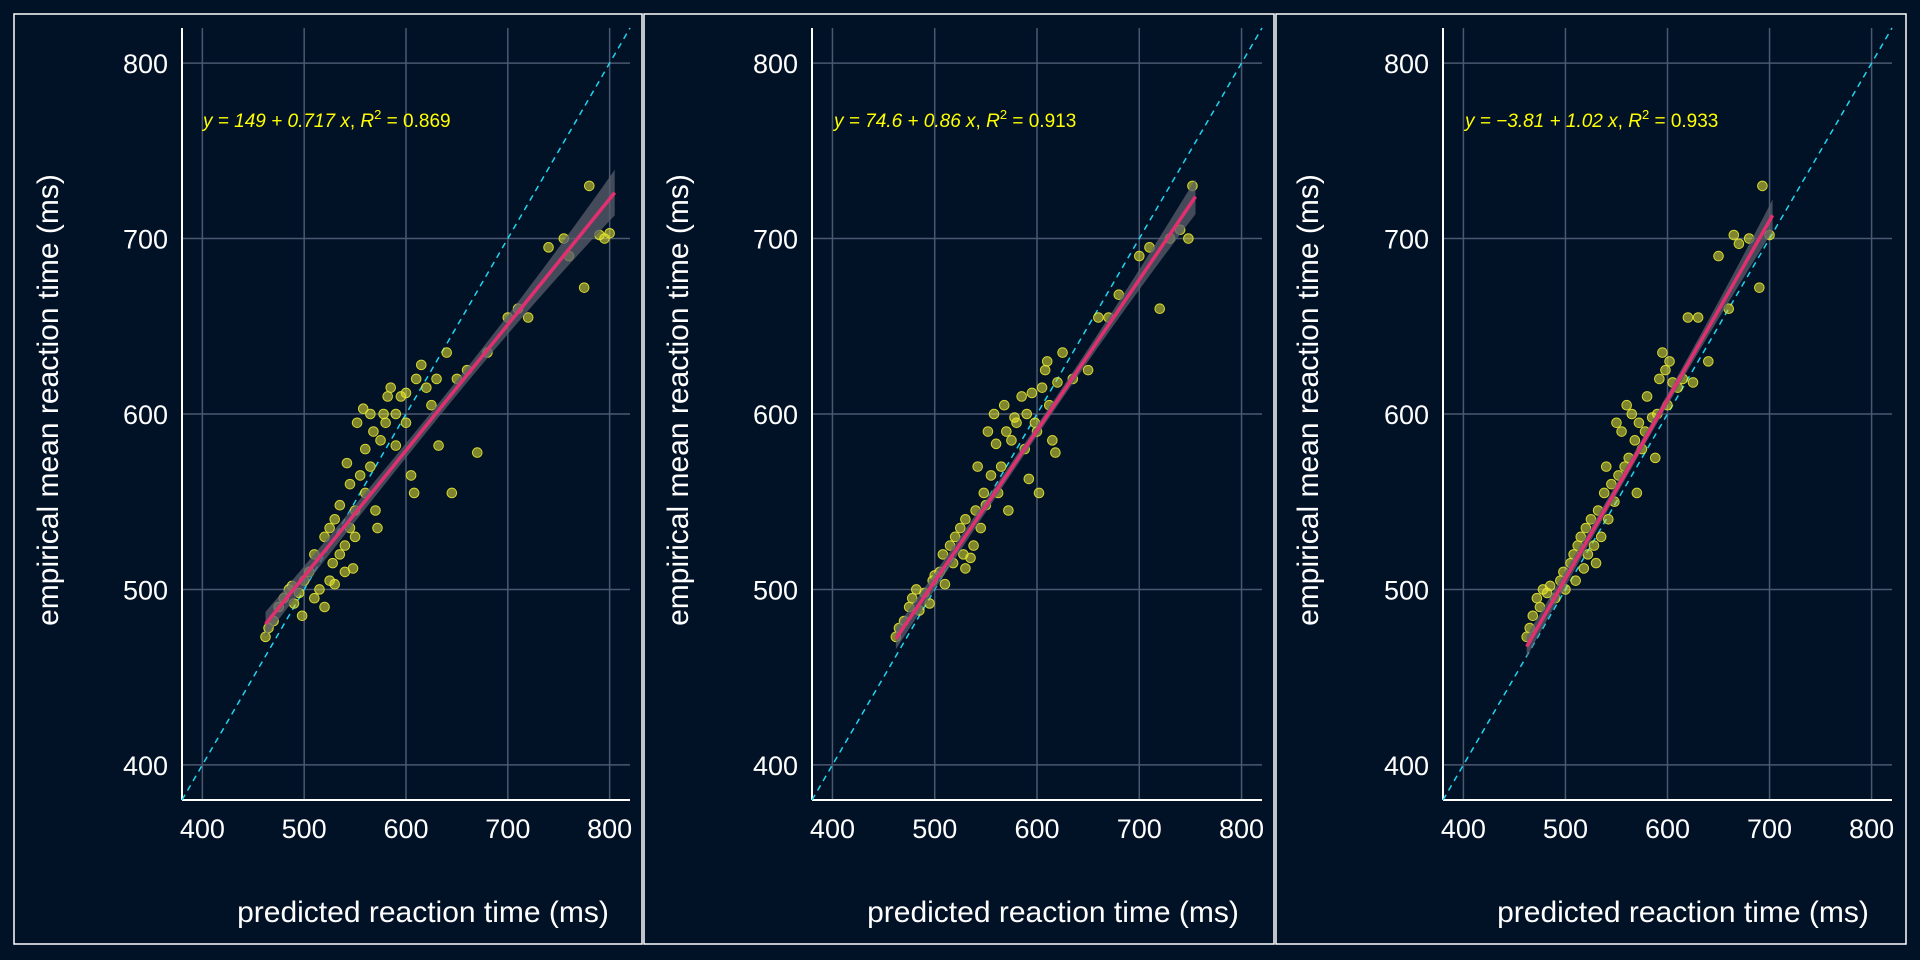 The image size is (1920, 960). I want to click on panel-3-x-tick-labels: 400 500 600 700 800, so click(1667, 829).